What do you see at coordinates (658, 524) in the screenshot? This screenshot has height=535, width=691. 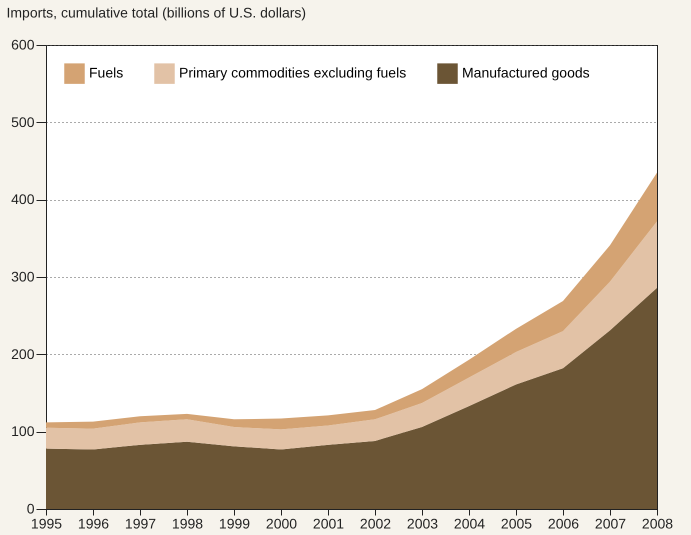 I see `x-tick-label: 2008` at bounding box center [658, 524].